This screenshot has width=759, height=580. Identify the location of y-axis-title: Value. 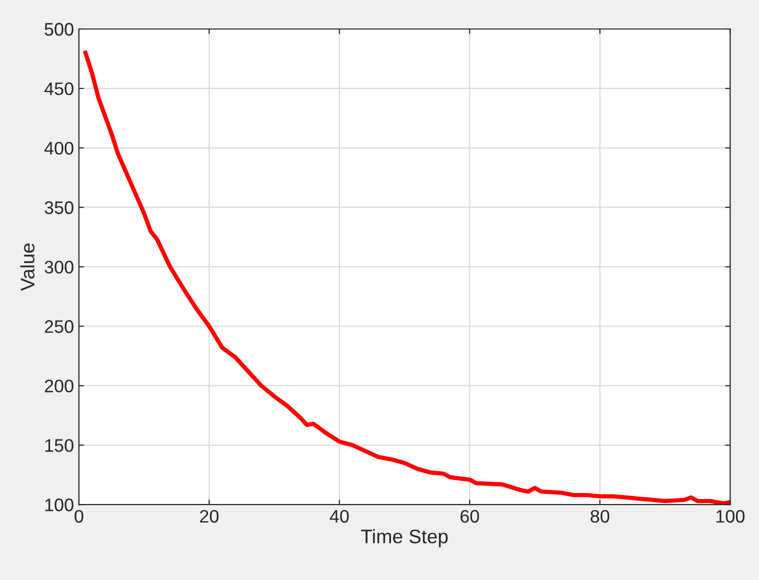
(27, 267).